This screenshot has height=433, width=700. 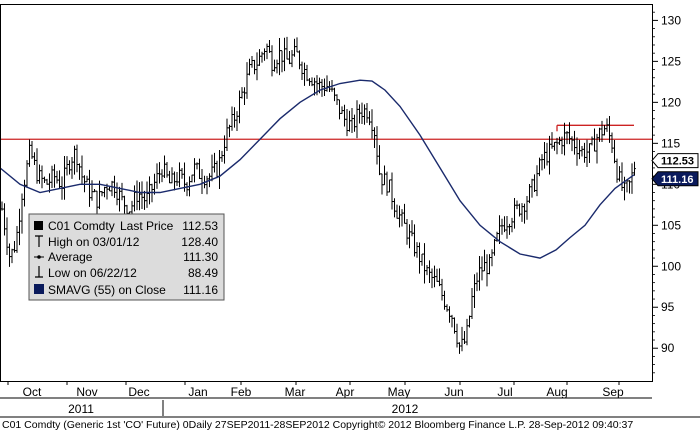 What do you see at coordinates (668, 307) in the screenshot?
I see `y-tick-label: 95` at bounding box center [668, 307].